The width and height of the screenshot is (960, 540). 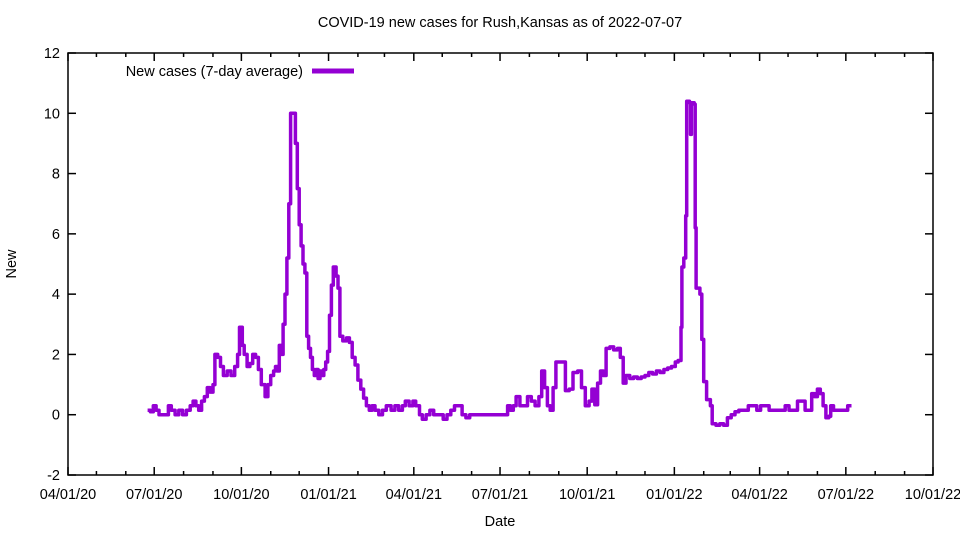 I want to click on y-tick-label: 2, so click(x=56, y=355).